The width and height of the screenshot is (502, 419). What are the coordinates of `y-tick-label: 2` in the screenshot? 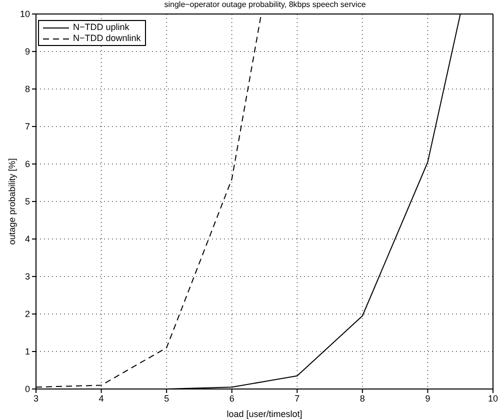 It's located at (27, 314).